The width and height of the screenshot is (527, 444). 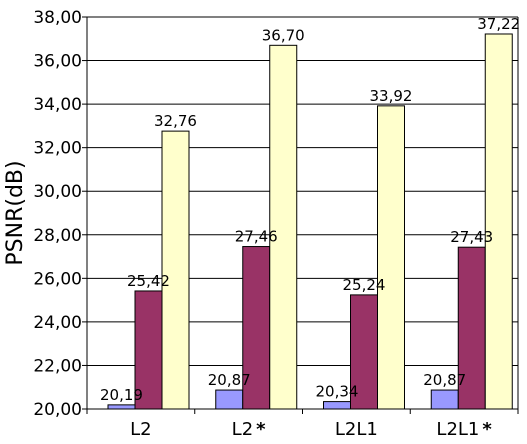 What do you see at coordinates (148, 281) in the screenshot?
I see `data-label: 25,42` at bounding box center [148, 281].